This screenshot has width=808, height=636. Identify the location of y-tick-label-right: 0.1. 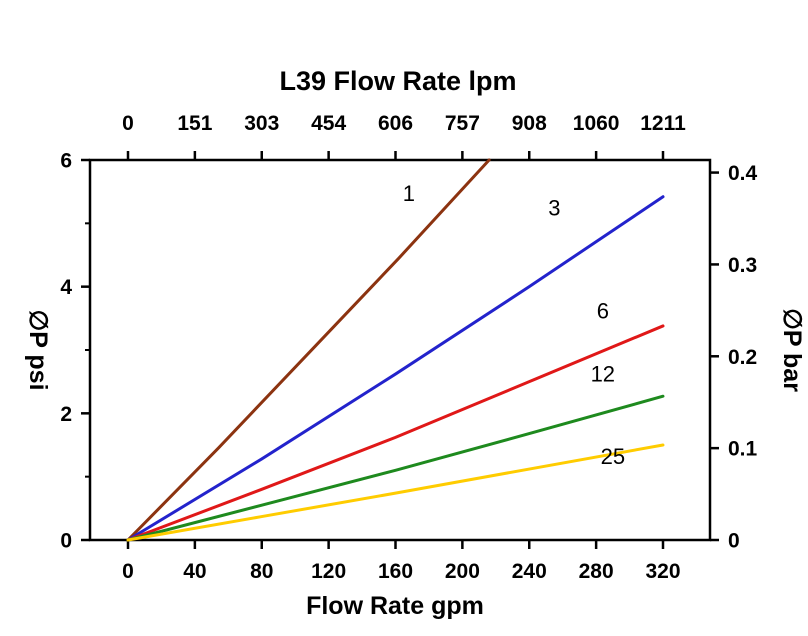
(743, 449).